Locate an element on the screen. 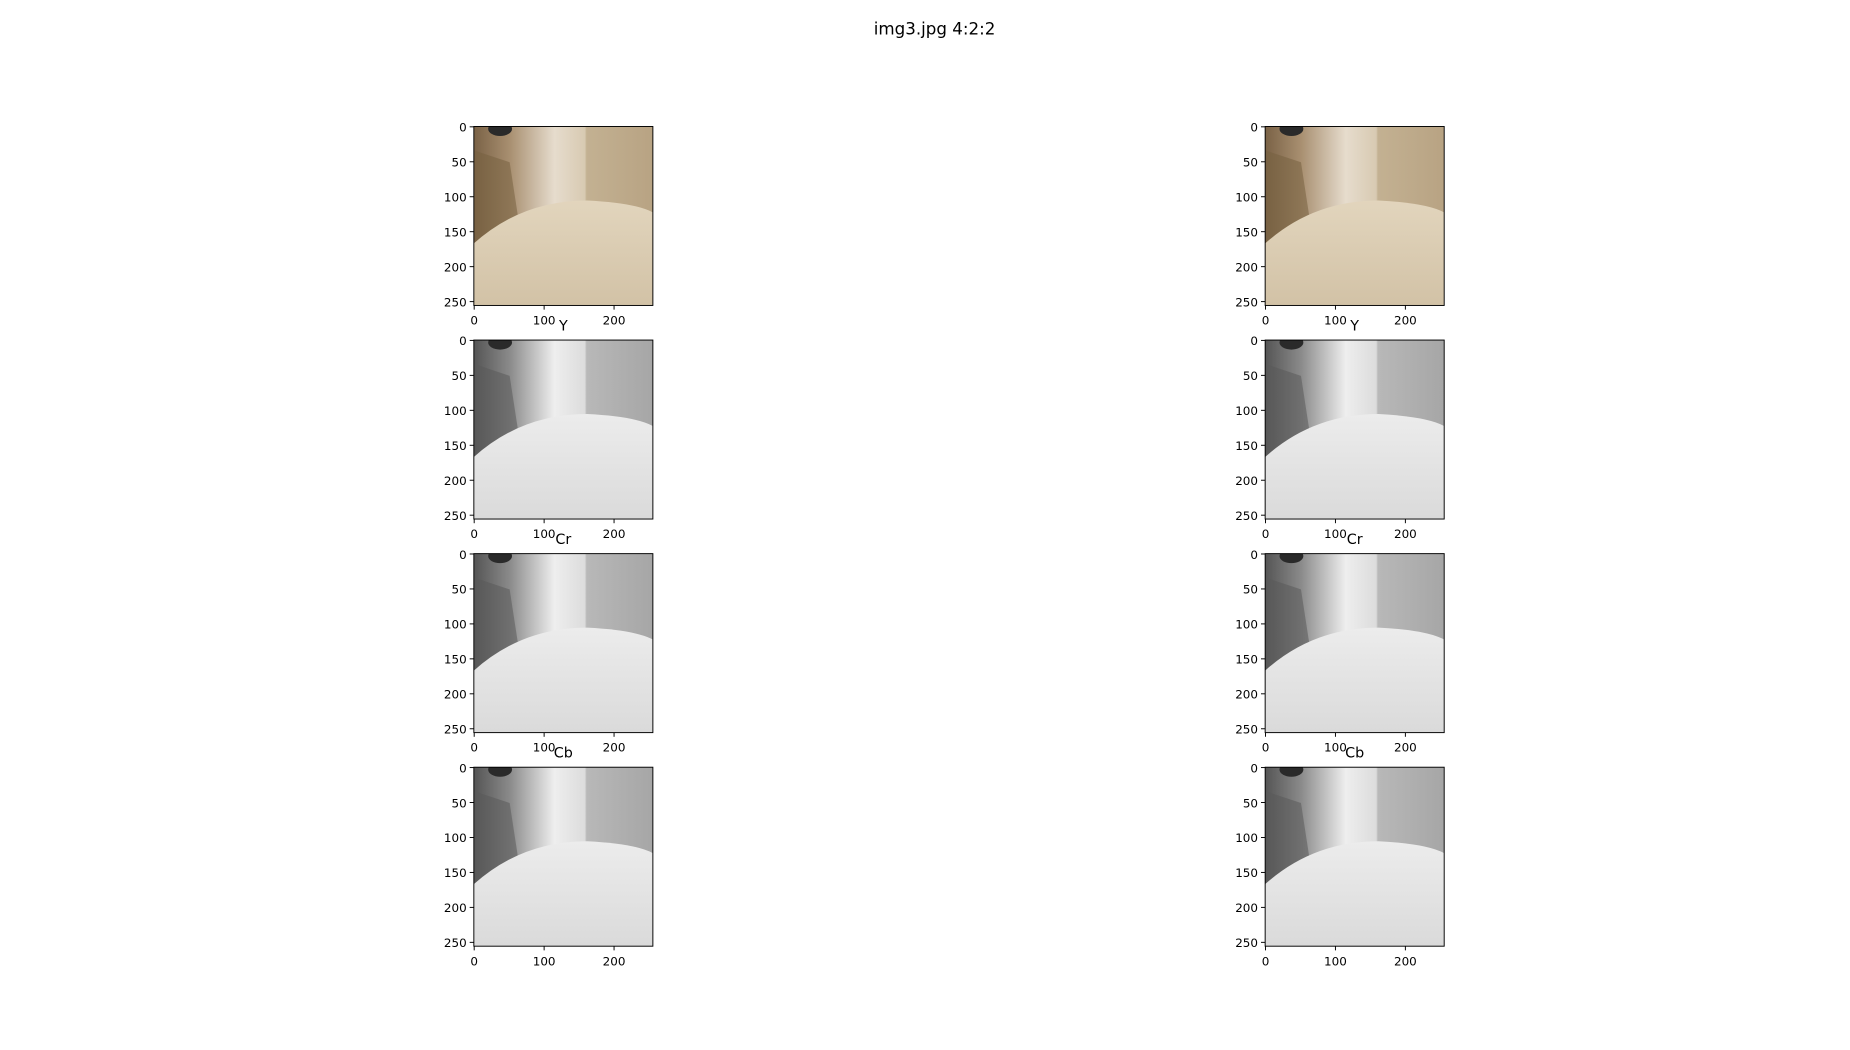 The height and width of the screenshot is (1050, 1850). image-panel: 0 100 200 0 50 100 150 200 250 Y is located at coordinates (549, 430).